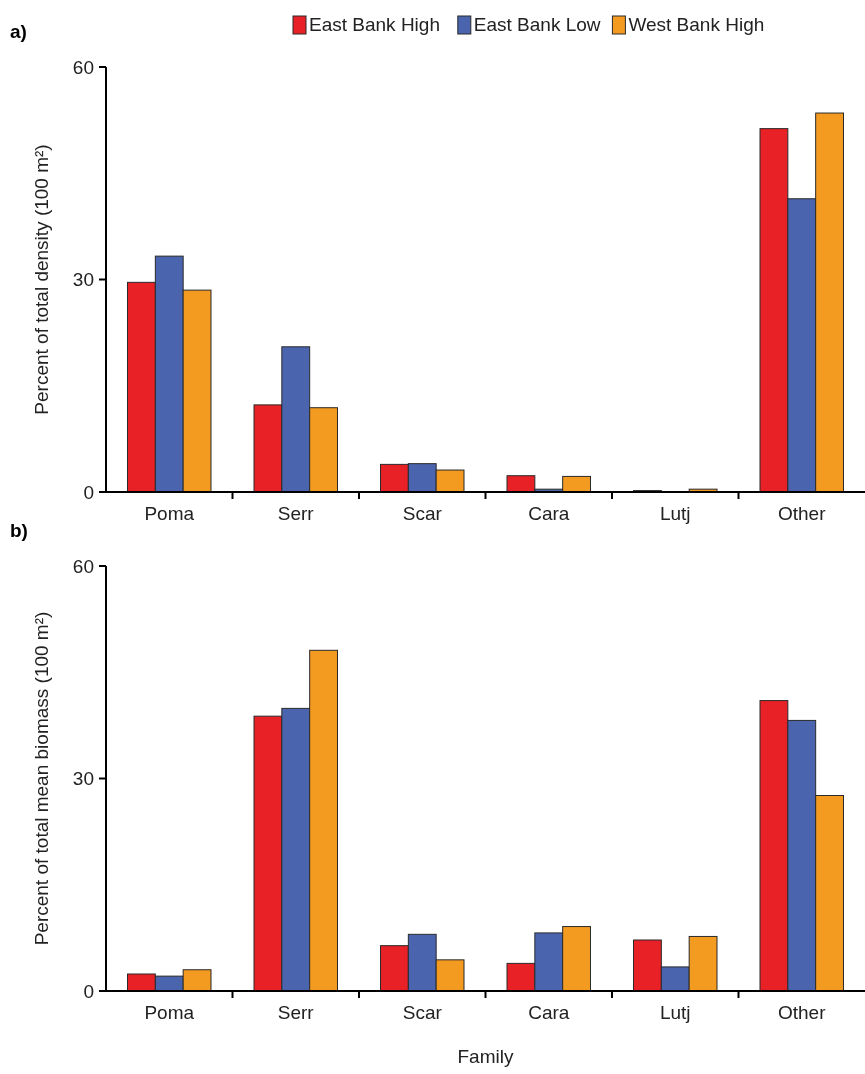  What do you see at coordinates (41, 778) in the screenshot?
I see `y-axis-title: Percent of total mean biomass (100 m²)` at bounding box center [41, 778].